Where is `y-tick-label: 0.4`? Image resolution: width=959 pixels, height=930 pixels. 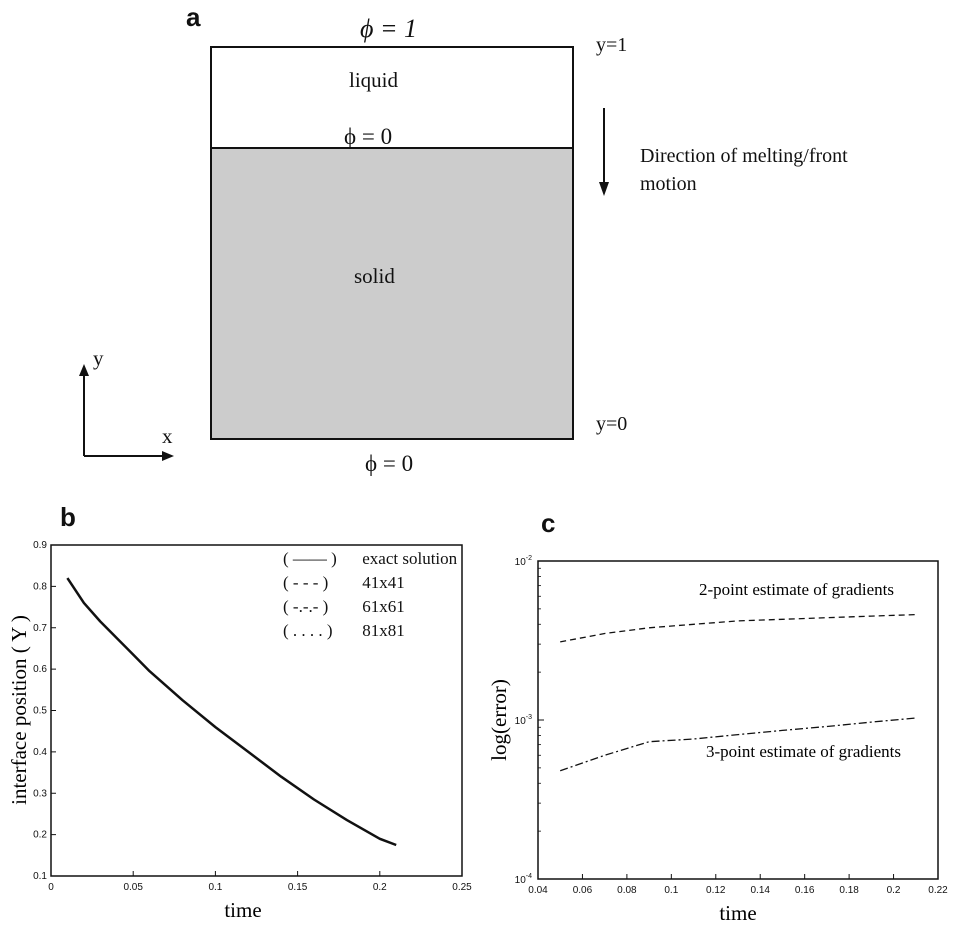 y-tick-label: 0.4 is located at coordinates (40, 752).